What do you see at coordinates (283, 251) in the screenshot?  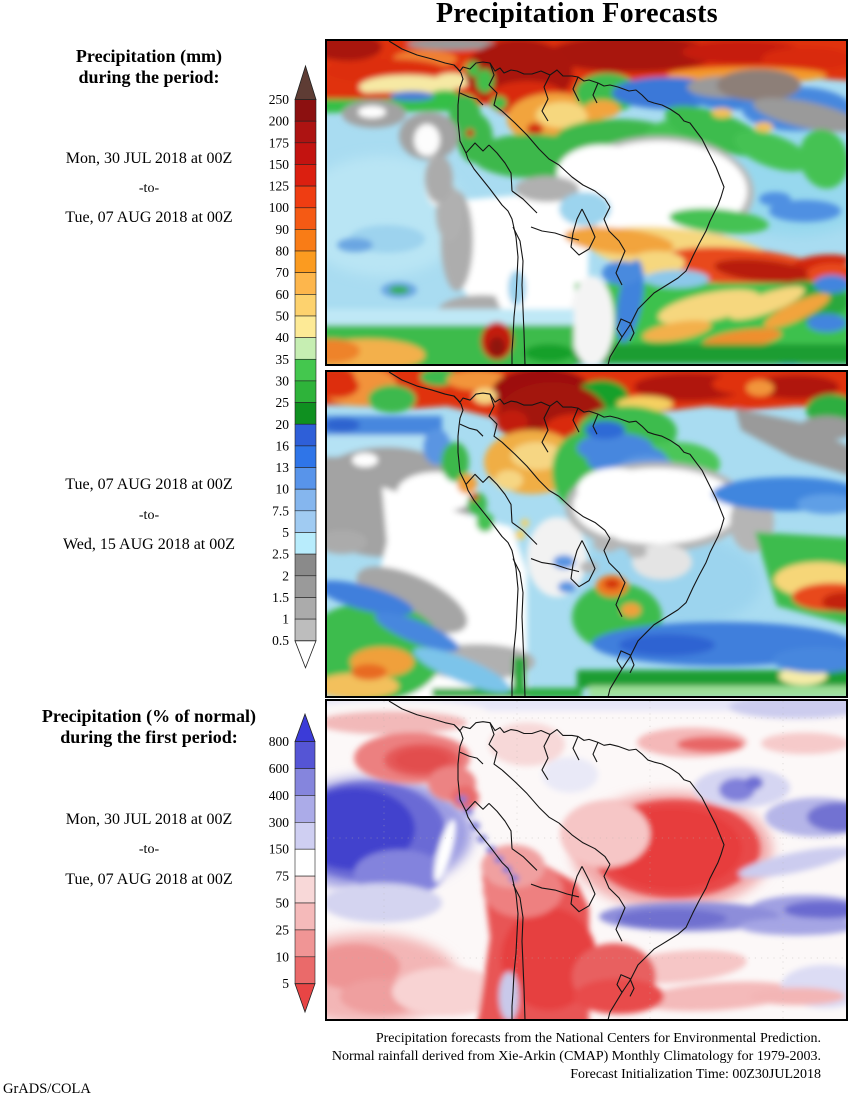 I see `svg-text: 80` at bounding box center [283, 251].